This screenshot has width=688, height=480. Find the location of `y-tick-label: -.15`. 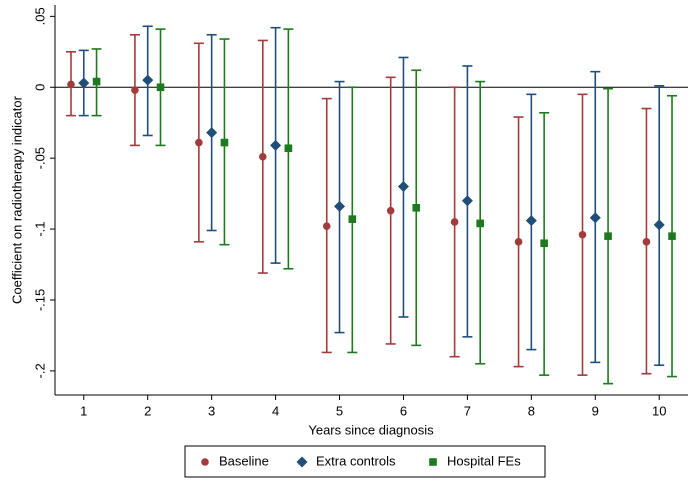

y-tick-label: -.15 is located at coordinates (39, 300).